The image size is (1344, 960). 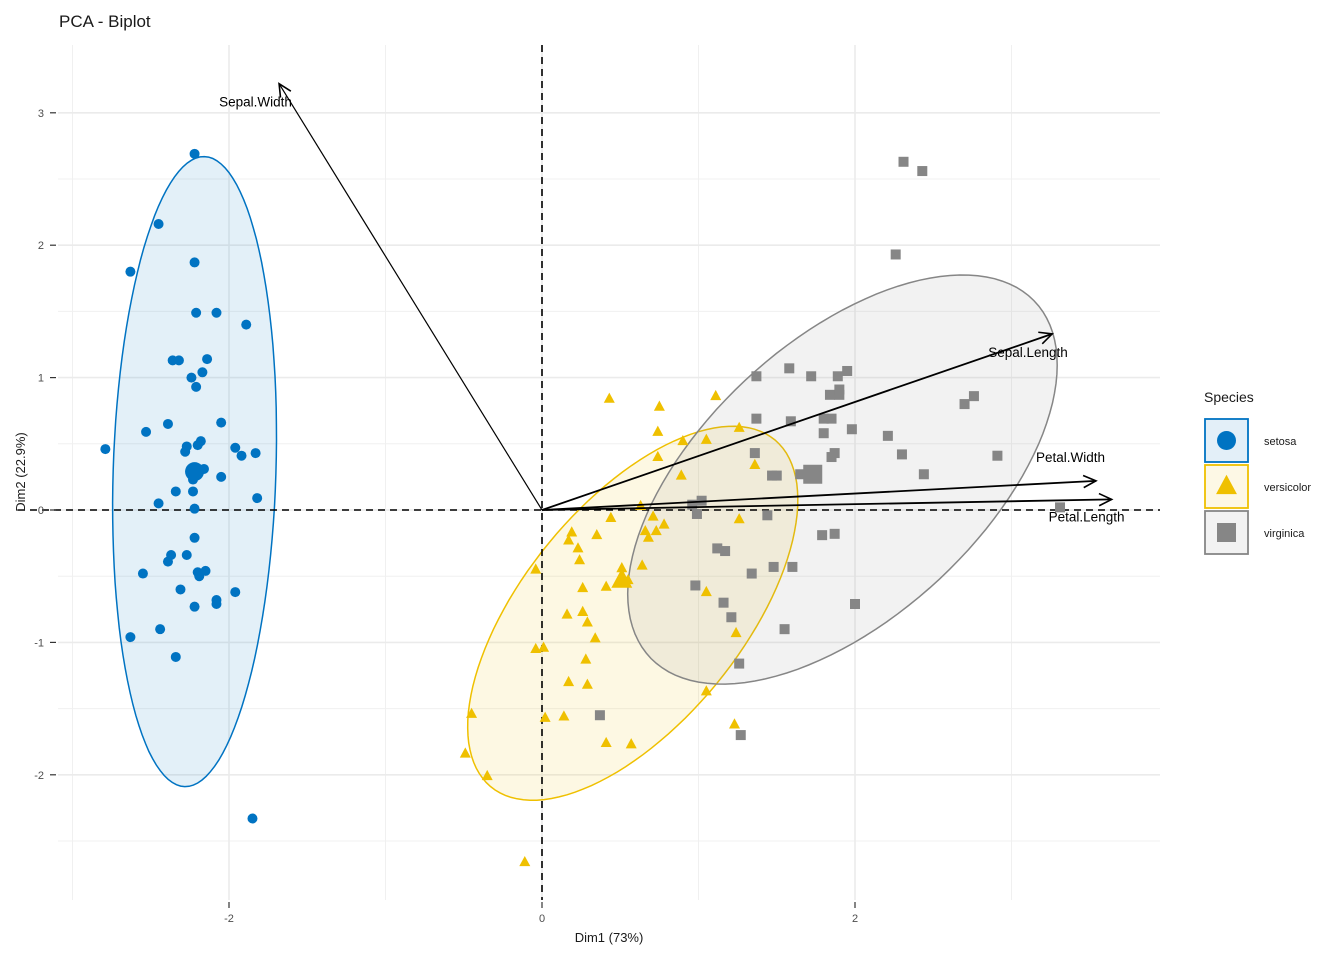 What do you see at coordinates (105, 21) in the screenshot?
I see `chart-title: PCA - Biplot` at bounding box center [105, 21].